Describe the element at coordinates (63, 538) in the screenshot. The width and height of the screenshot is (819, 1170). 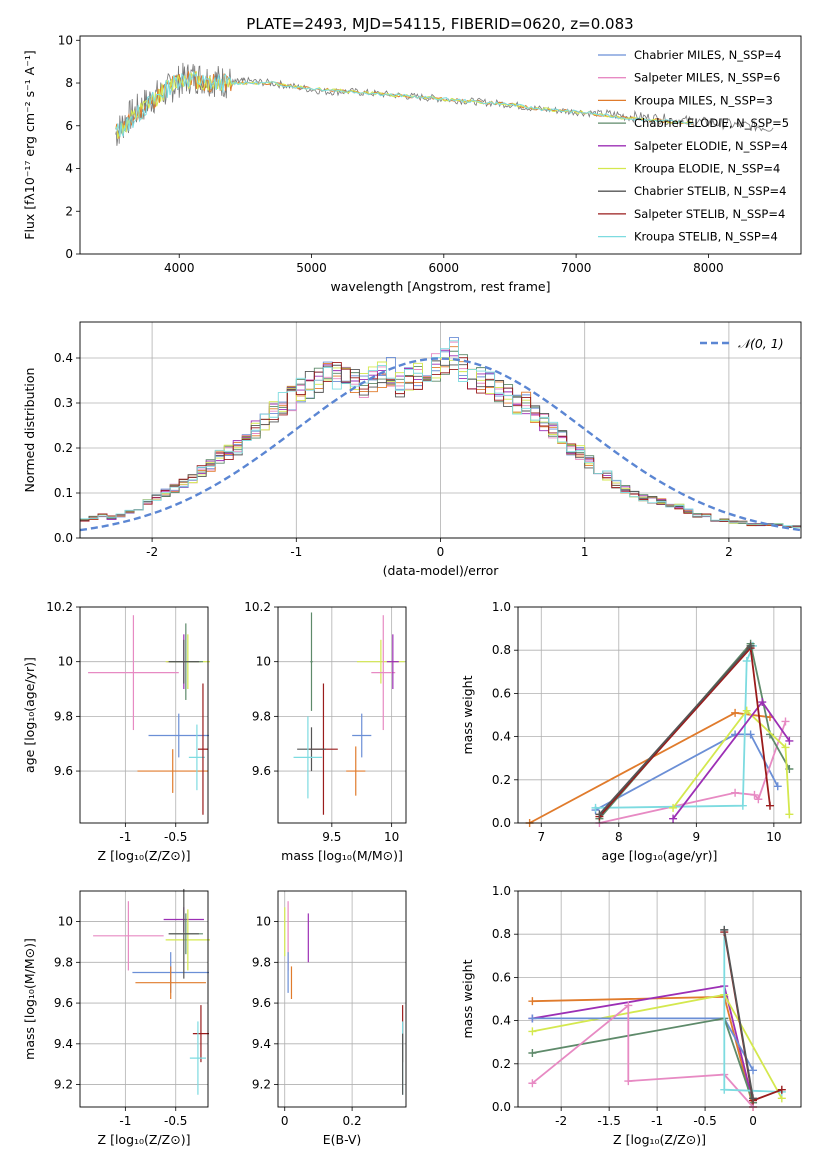
I see `y-tick-label: 0.0` at that location.